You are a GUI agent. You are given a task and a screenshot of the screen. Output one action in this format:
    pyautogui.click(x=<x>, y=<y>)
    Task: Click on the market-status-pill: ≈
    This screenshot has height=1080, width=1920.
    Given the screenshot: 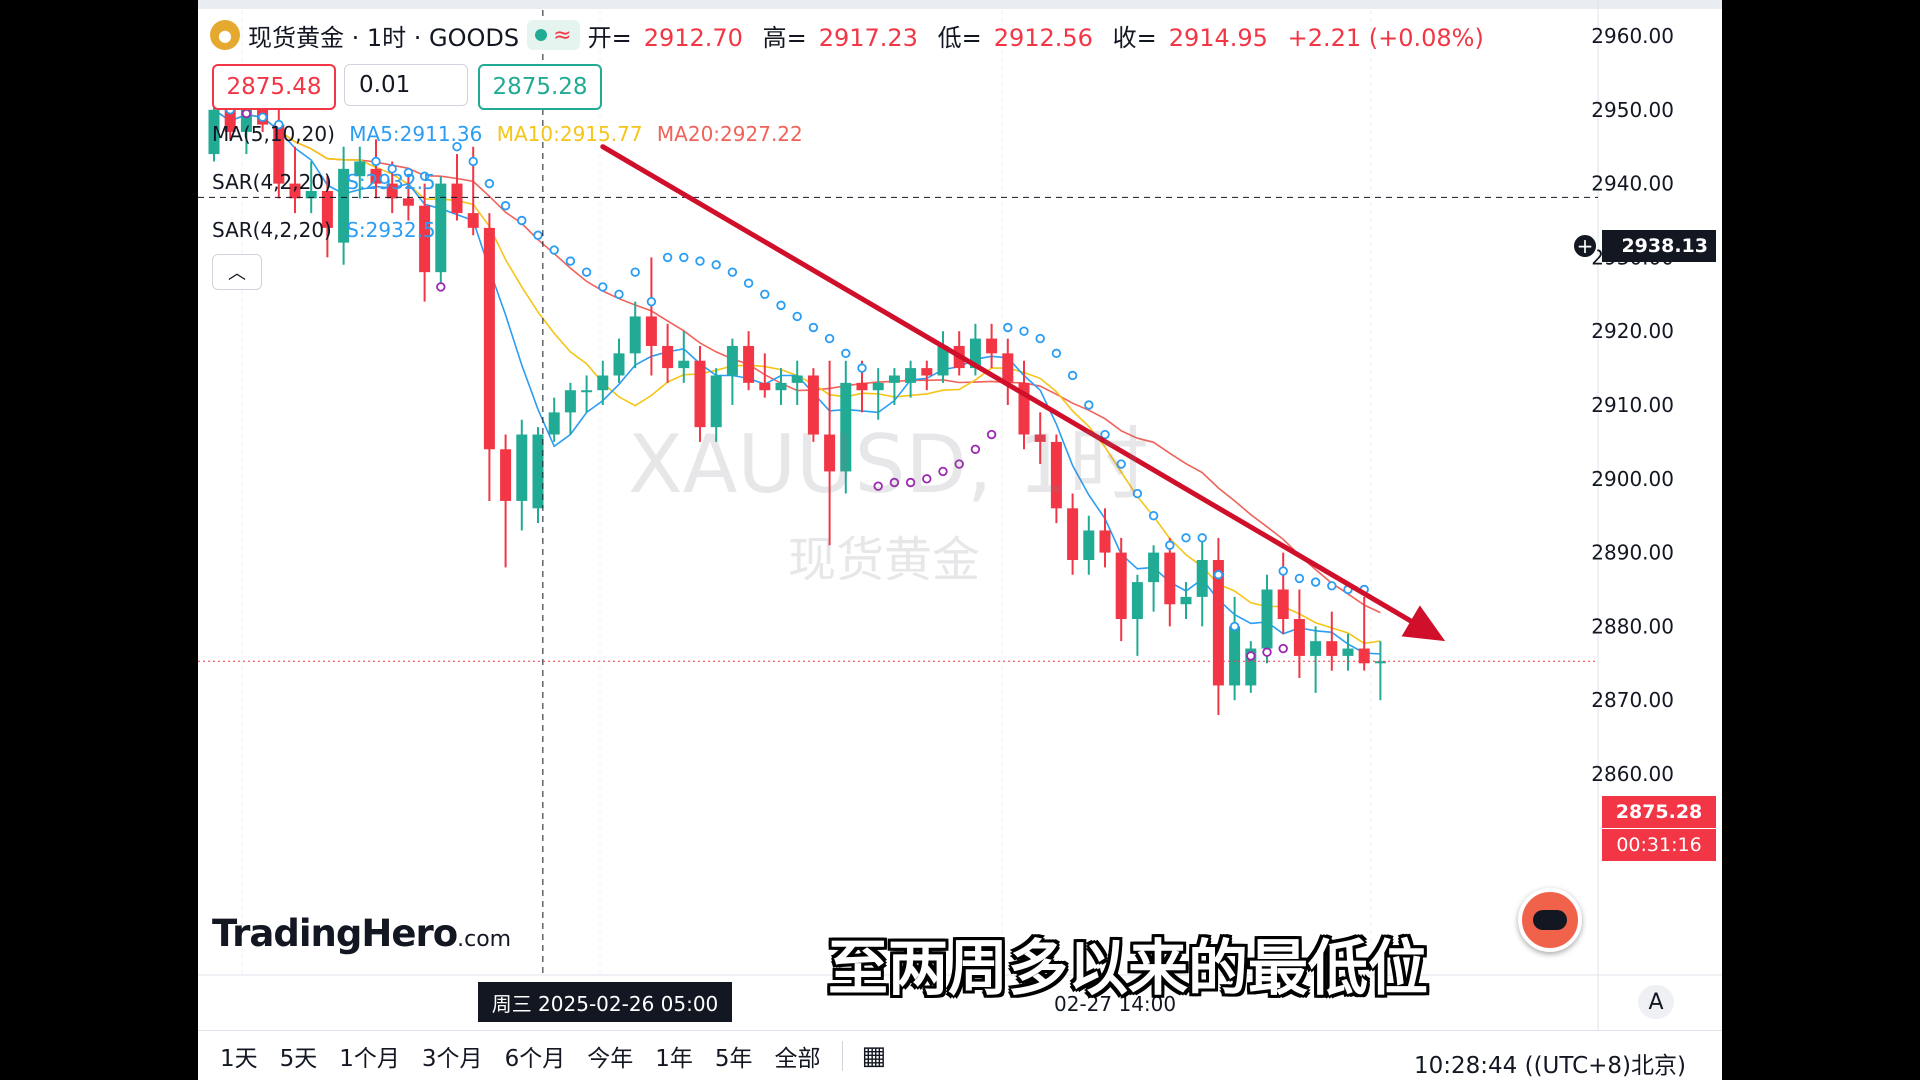 What is the action you would take?
    pyautogui.click(x=553, y=35)
    